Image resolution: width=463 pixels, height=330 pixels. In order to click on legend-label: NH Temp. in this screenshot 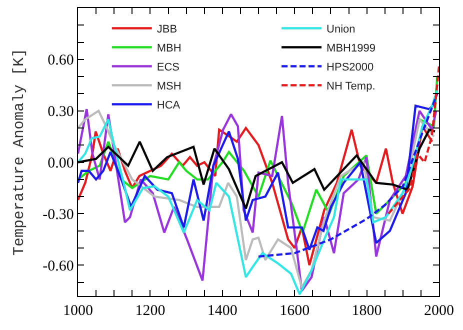, I will do `click(351, 86)`.